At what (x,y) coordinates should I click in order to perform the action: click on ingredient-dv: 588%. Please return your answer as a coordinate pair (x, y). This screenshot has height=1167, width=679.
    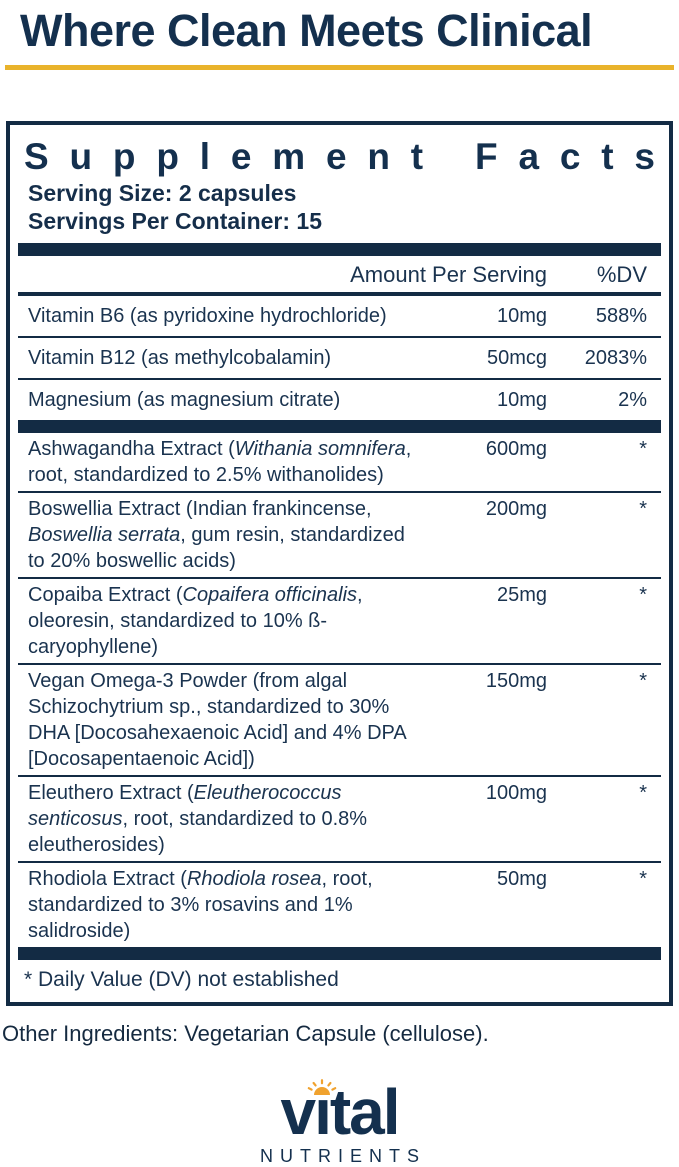
    Looking at the image, I should click on (621, 315).